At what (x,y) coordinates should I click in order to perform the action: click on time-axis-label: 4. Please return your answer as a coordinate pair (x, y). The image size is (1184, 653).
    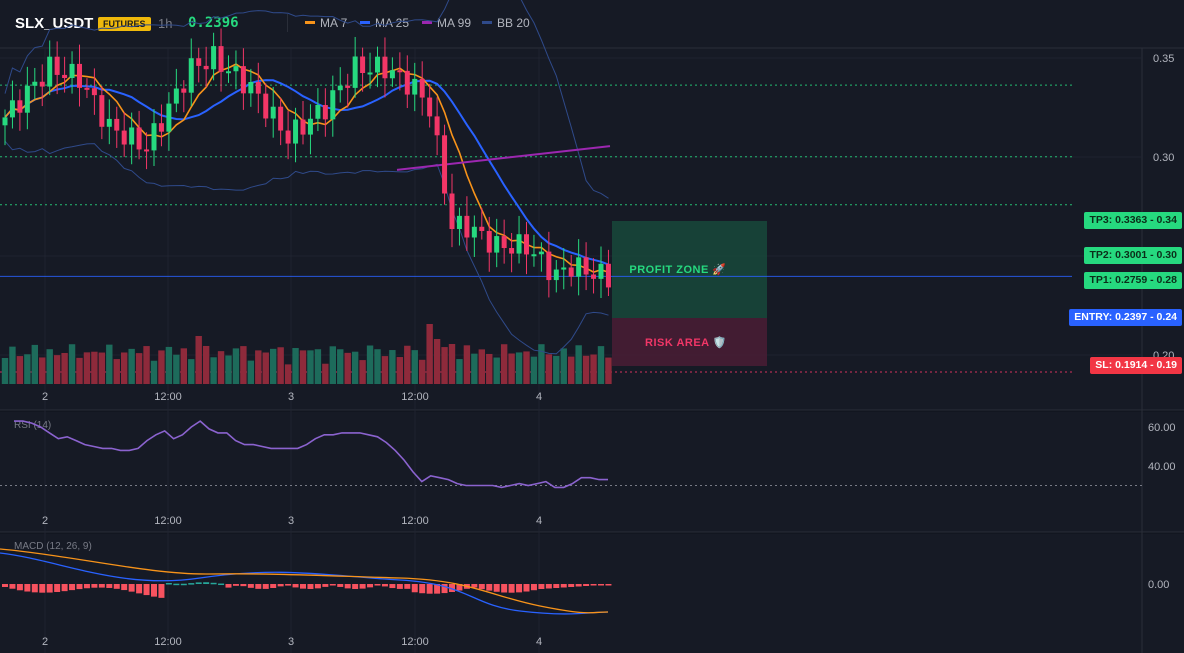
    Looking at the image, I should click on (539, 642).